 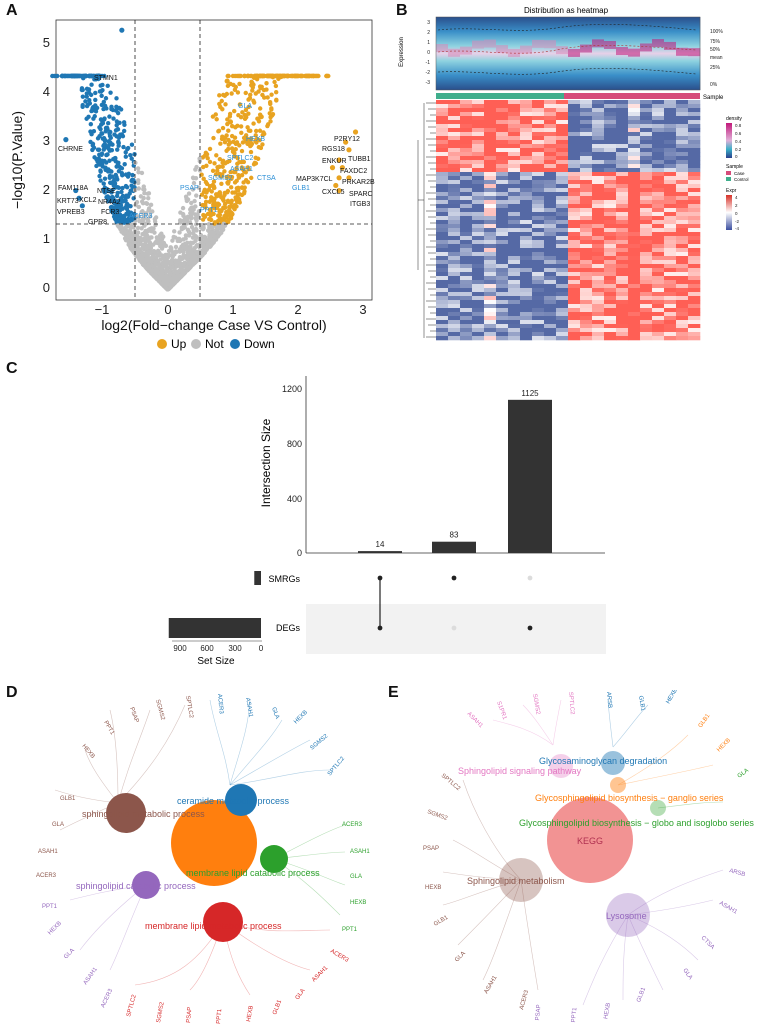 I want to click on hub-node-globo, so click(x=658, y=808).